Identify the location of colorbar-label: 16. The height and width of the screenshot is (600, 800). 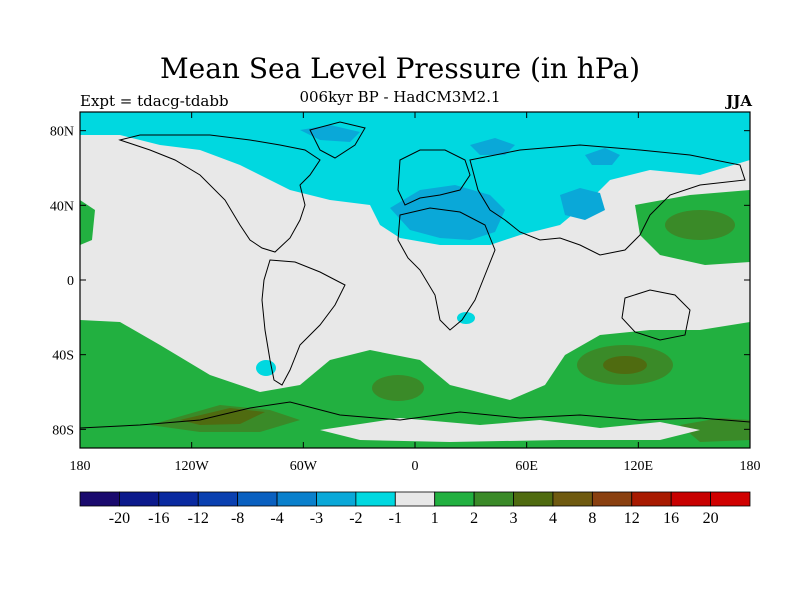
(671, 518).